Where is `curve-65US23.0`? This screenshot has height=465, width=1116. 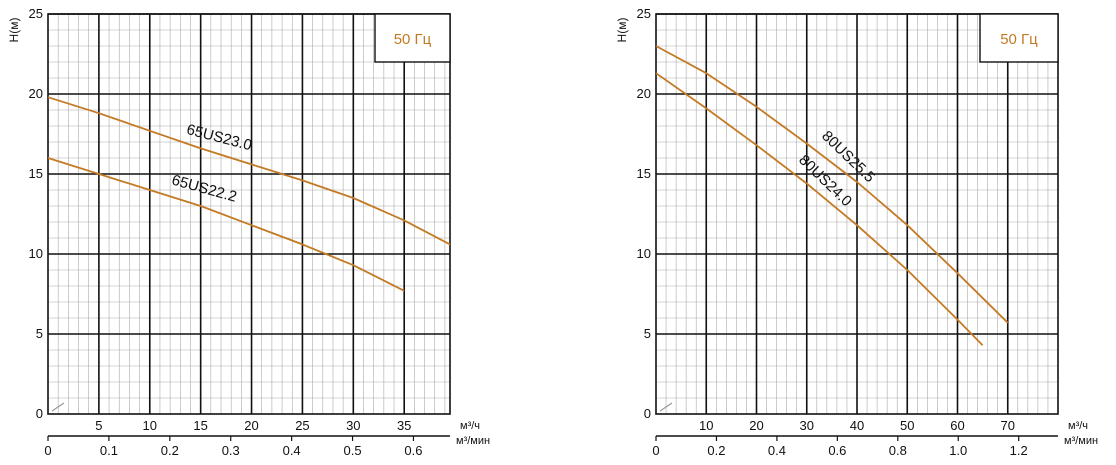
curve-65US23.0 is located at coordinates (249, 171).